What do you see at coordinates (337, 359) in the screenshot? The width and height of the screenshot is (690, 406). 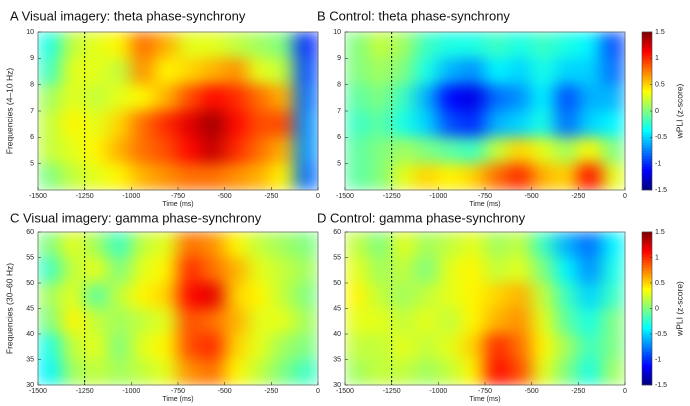 I see `y-tick-label: 35` at bounding box center [337, 359].